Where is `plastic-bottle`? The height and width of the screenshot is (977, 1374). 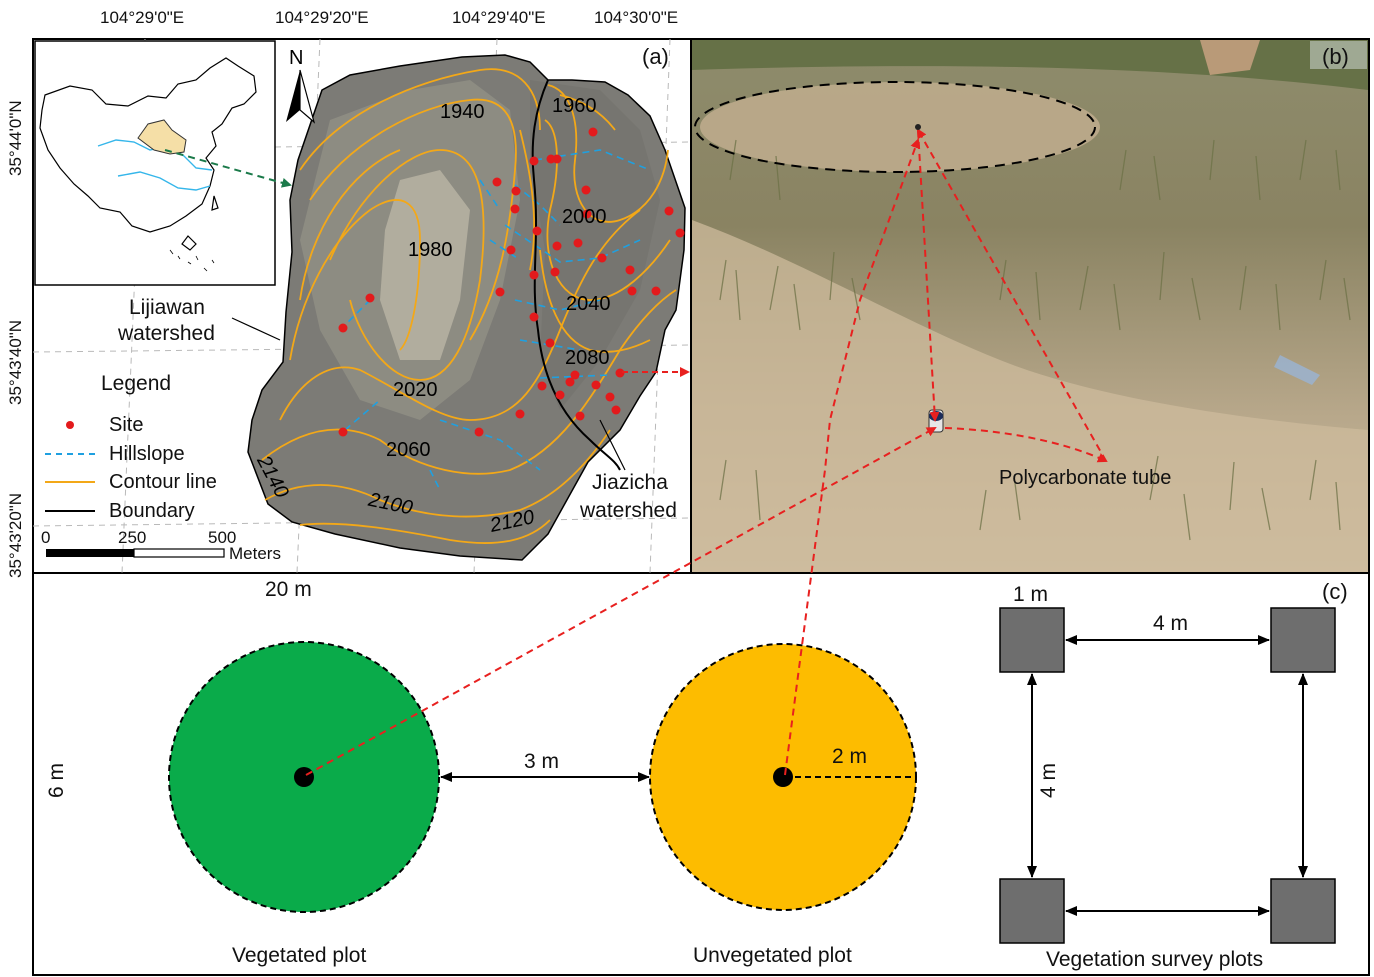
plastic-bottle is located at coordinates (1297, 370).